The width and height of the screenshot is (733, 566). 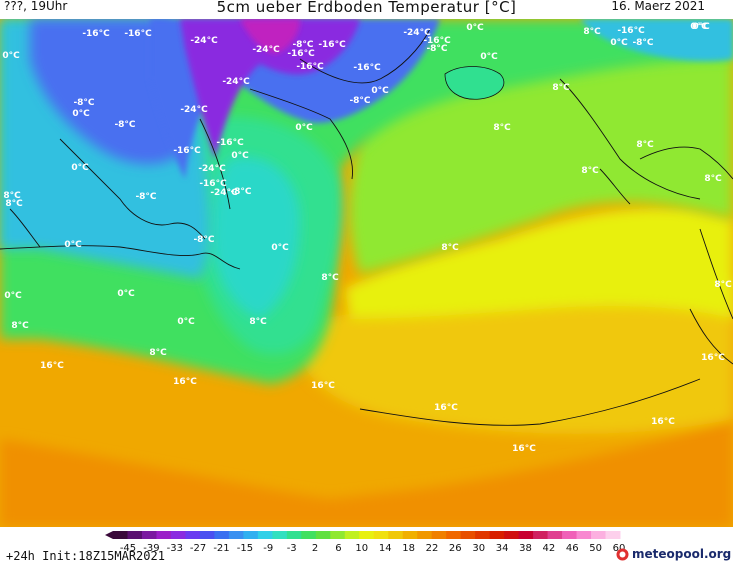 What do you see at coordinates (109, 535) in the screenshot?
I see `legend-min-arrow` at bounding box center [109, 535].